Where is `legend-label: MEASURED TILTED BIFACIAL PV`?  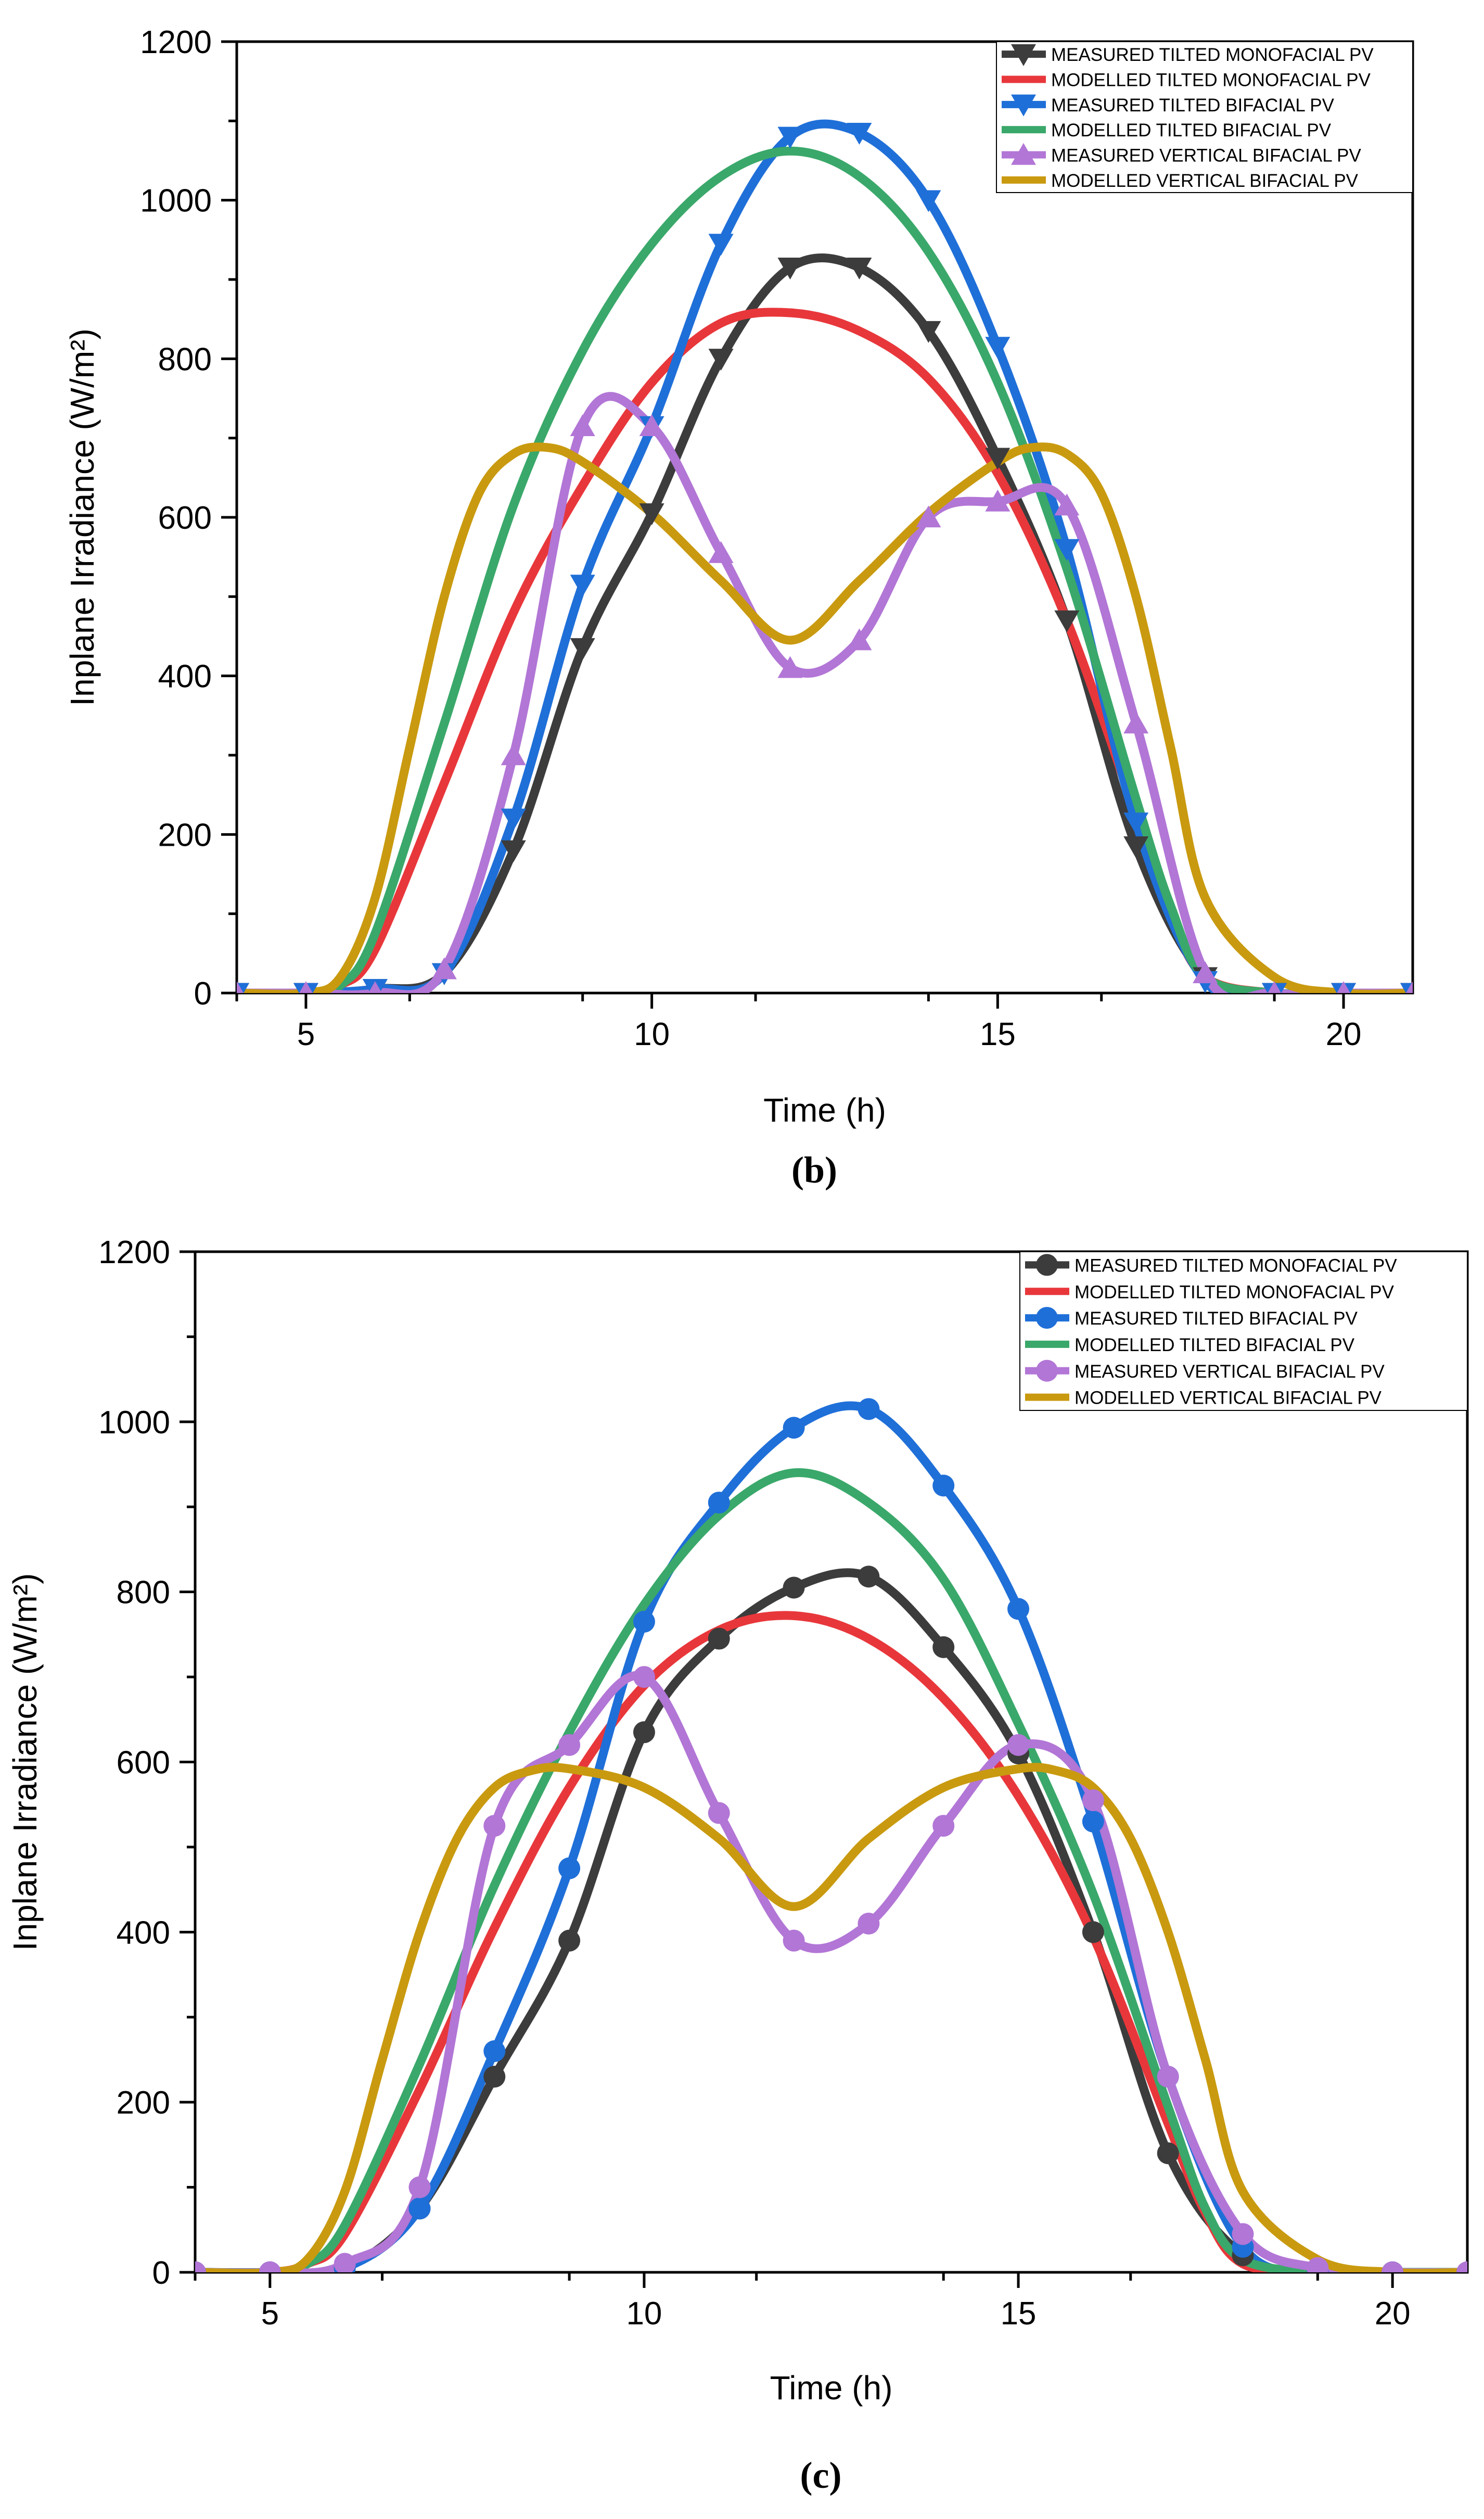
legend-label: MEASURED TILTED BIFACIAL PV is located at coordinates (1193, 106).